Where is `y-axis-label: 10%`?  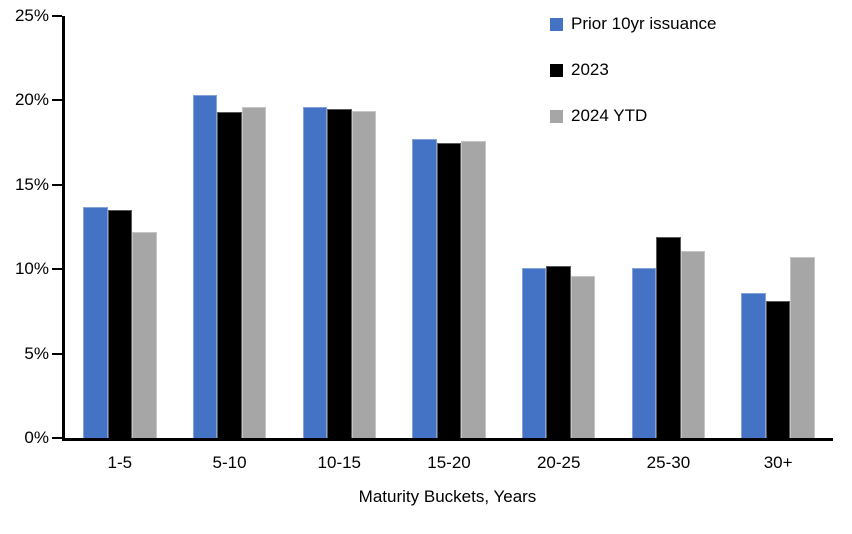
y-axis-label: 10% is located at coordinates (31, 269).